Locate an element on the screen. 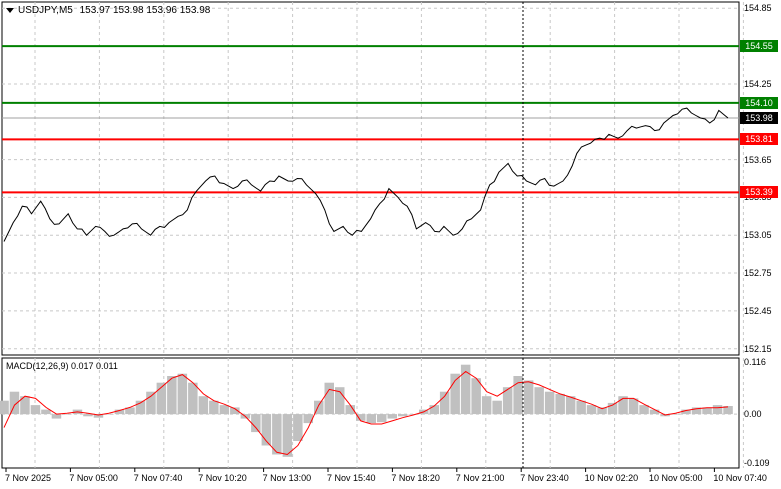  time-tick-label: 7 Nov 18:20 is located at coordinates (415, 478).